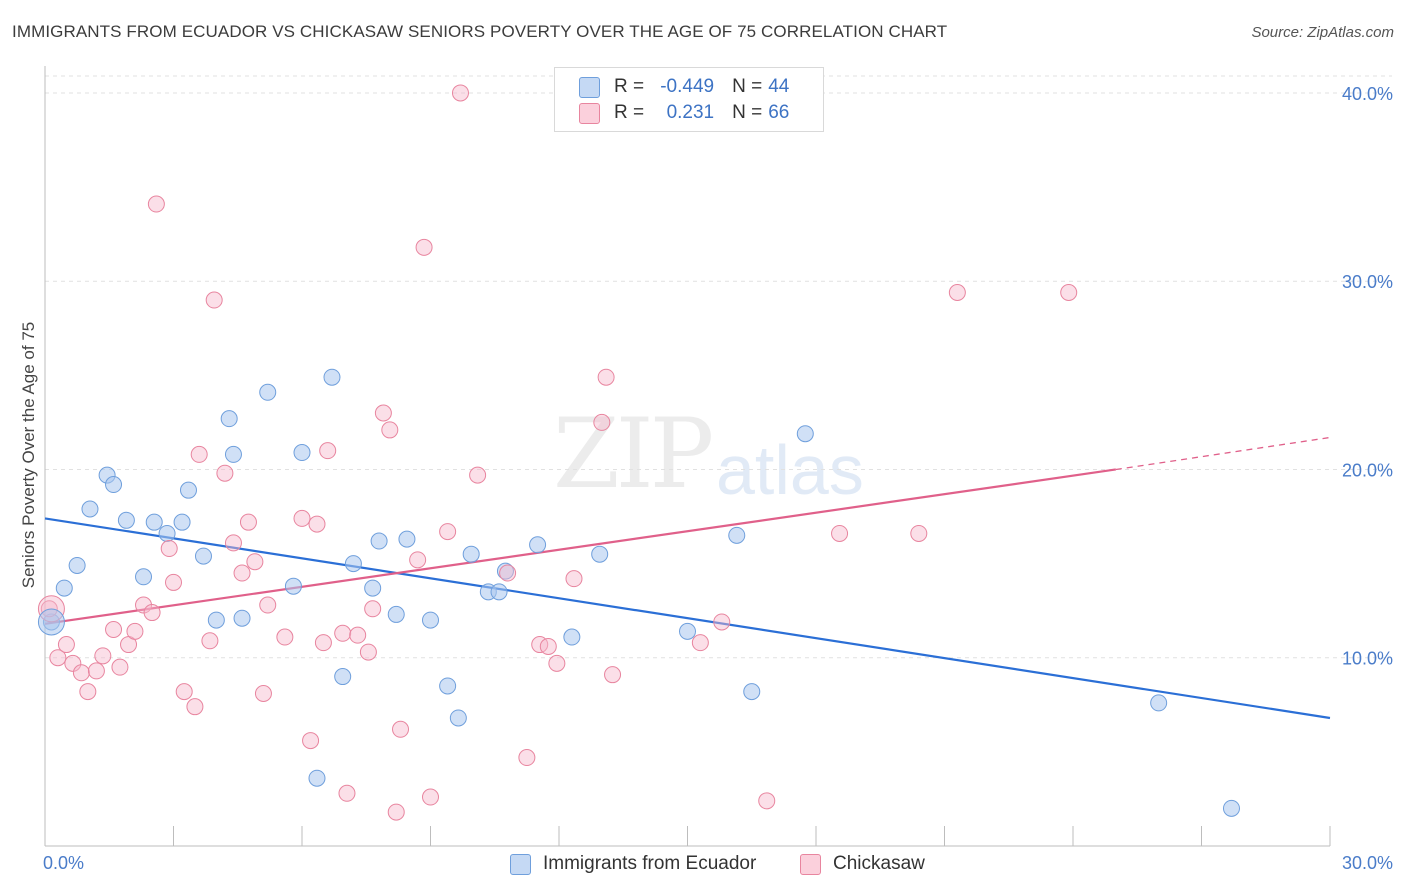 This screenshot has height=892, width=1406. Describe the element at coordinates (28, 455) in the screenshot. I see `y-axis-title: Seniors Poverty Over the Age of 75` at that location.